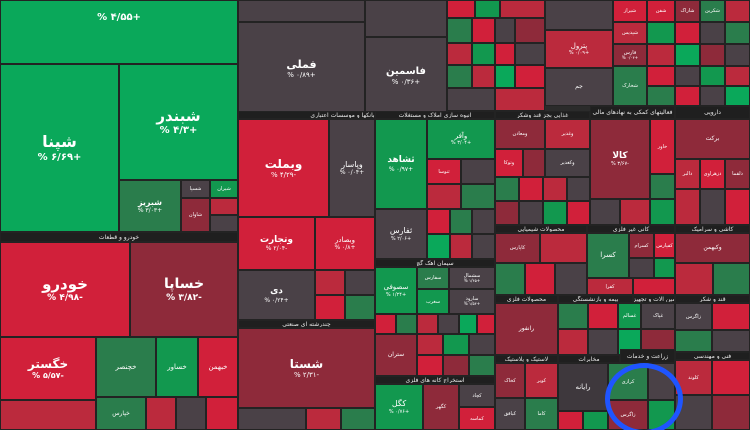  Describe the element at coordinates (477, 395) in the screenshot. I see `tile-ktasa: کچاد` at that location.